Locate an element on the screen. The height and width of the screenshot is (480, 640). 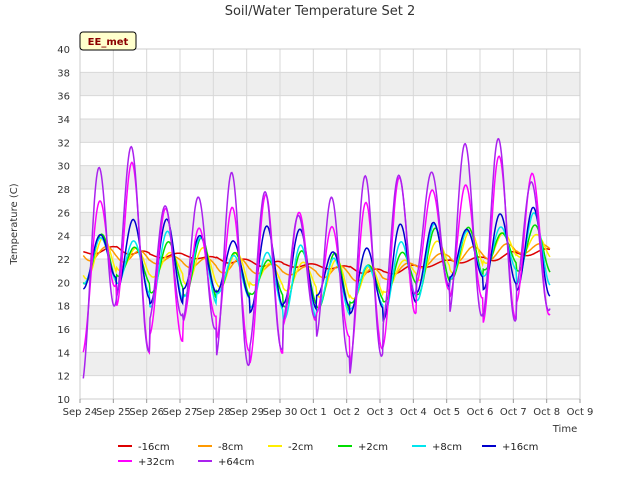
y-tick-label: 34 is located at coordinates (63, 120).